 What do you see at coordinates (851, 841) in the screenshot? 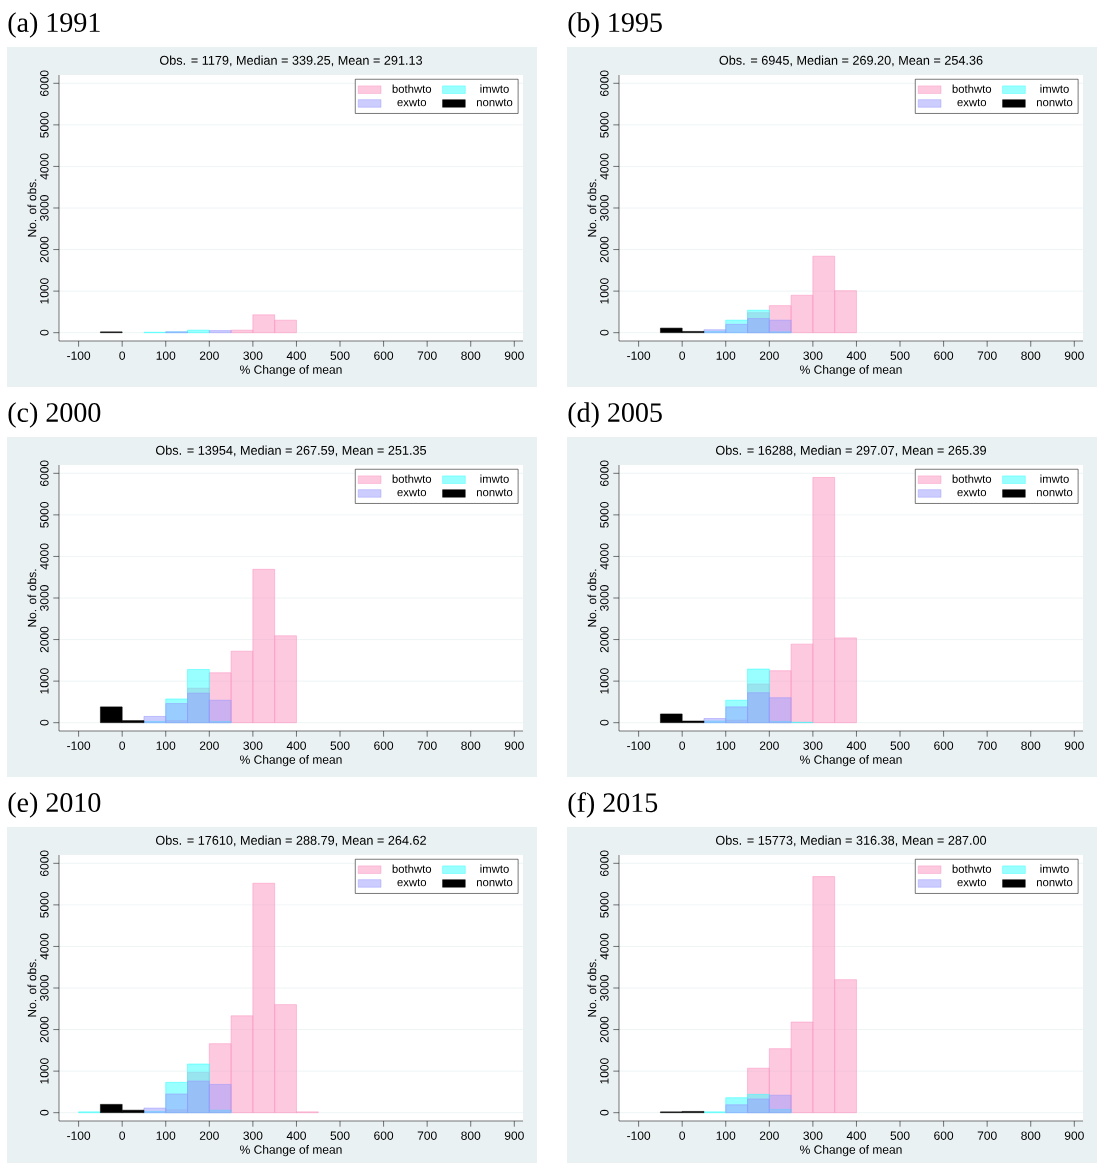
I see `chart-subtitle: Obs. = 15773, Median = 316.38, Mean = 287.00` at bounding box center [851, 841].